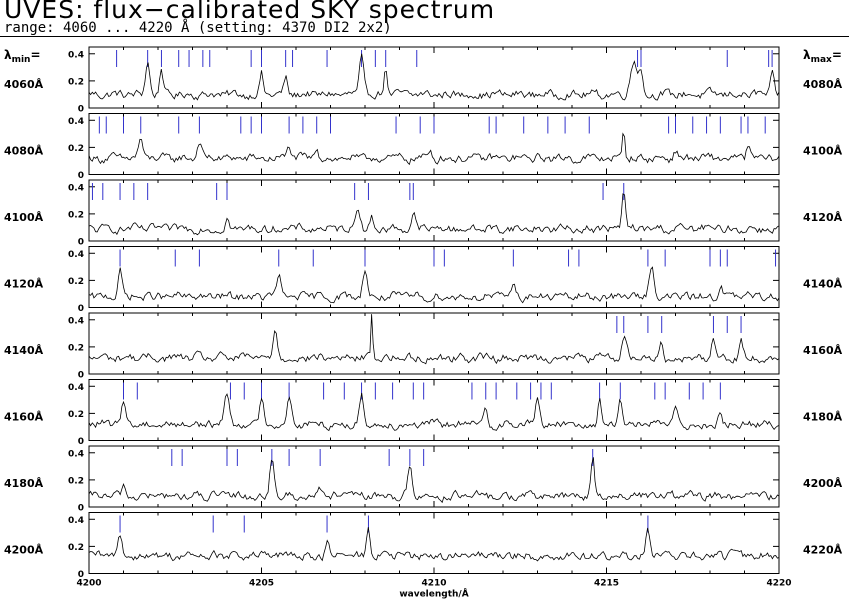 This screenshot has width=849, height=602. What do you see at coordinates (22, 56) in the screenshot?
I see `lambda-min-label: λmin=` at bounding box center [22, 56].